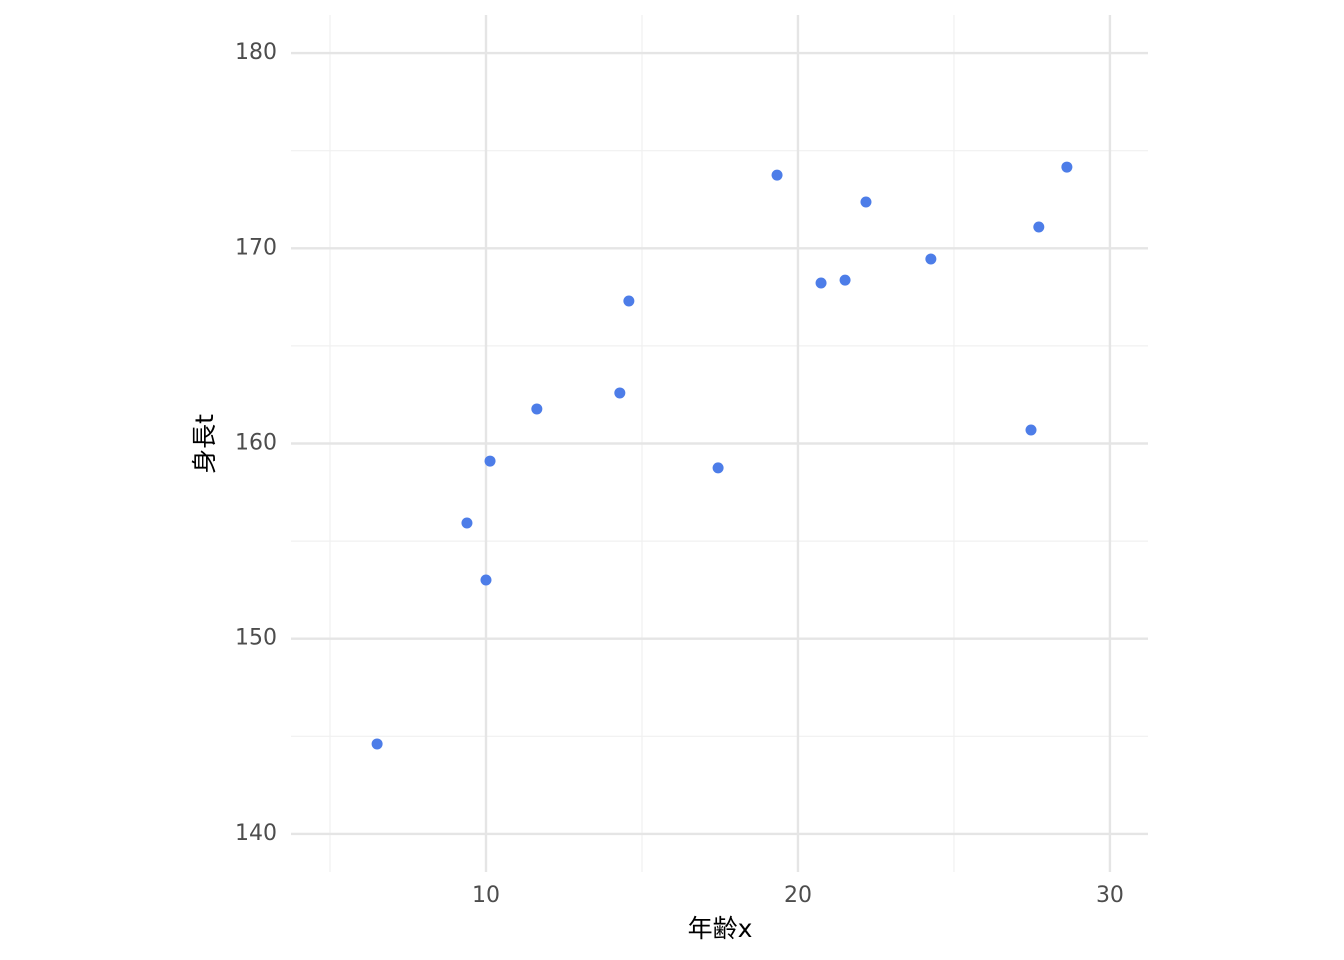  I want to click on y-tick-label: 160, so click(256, 443).